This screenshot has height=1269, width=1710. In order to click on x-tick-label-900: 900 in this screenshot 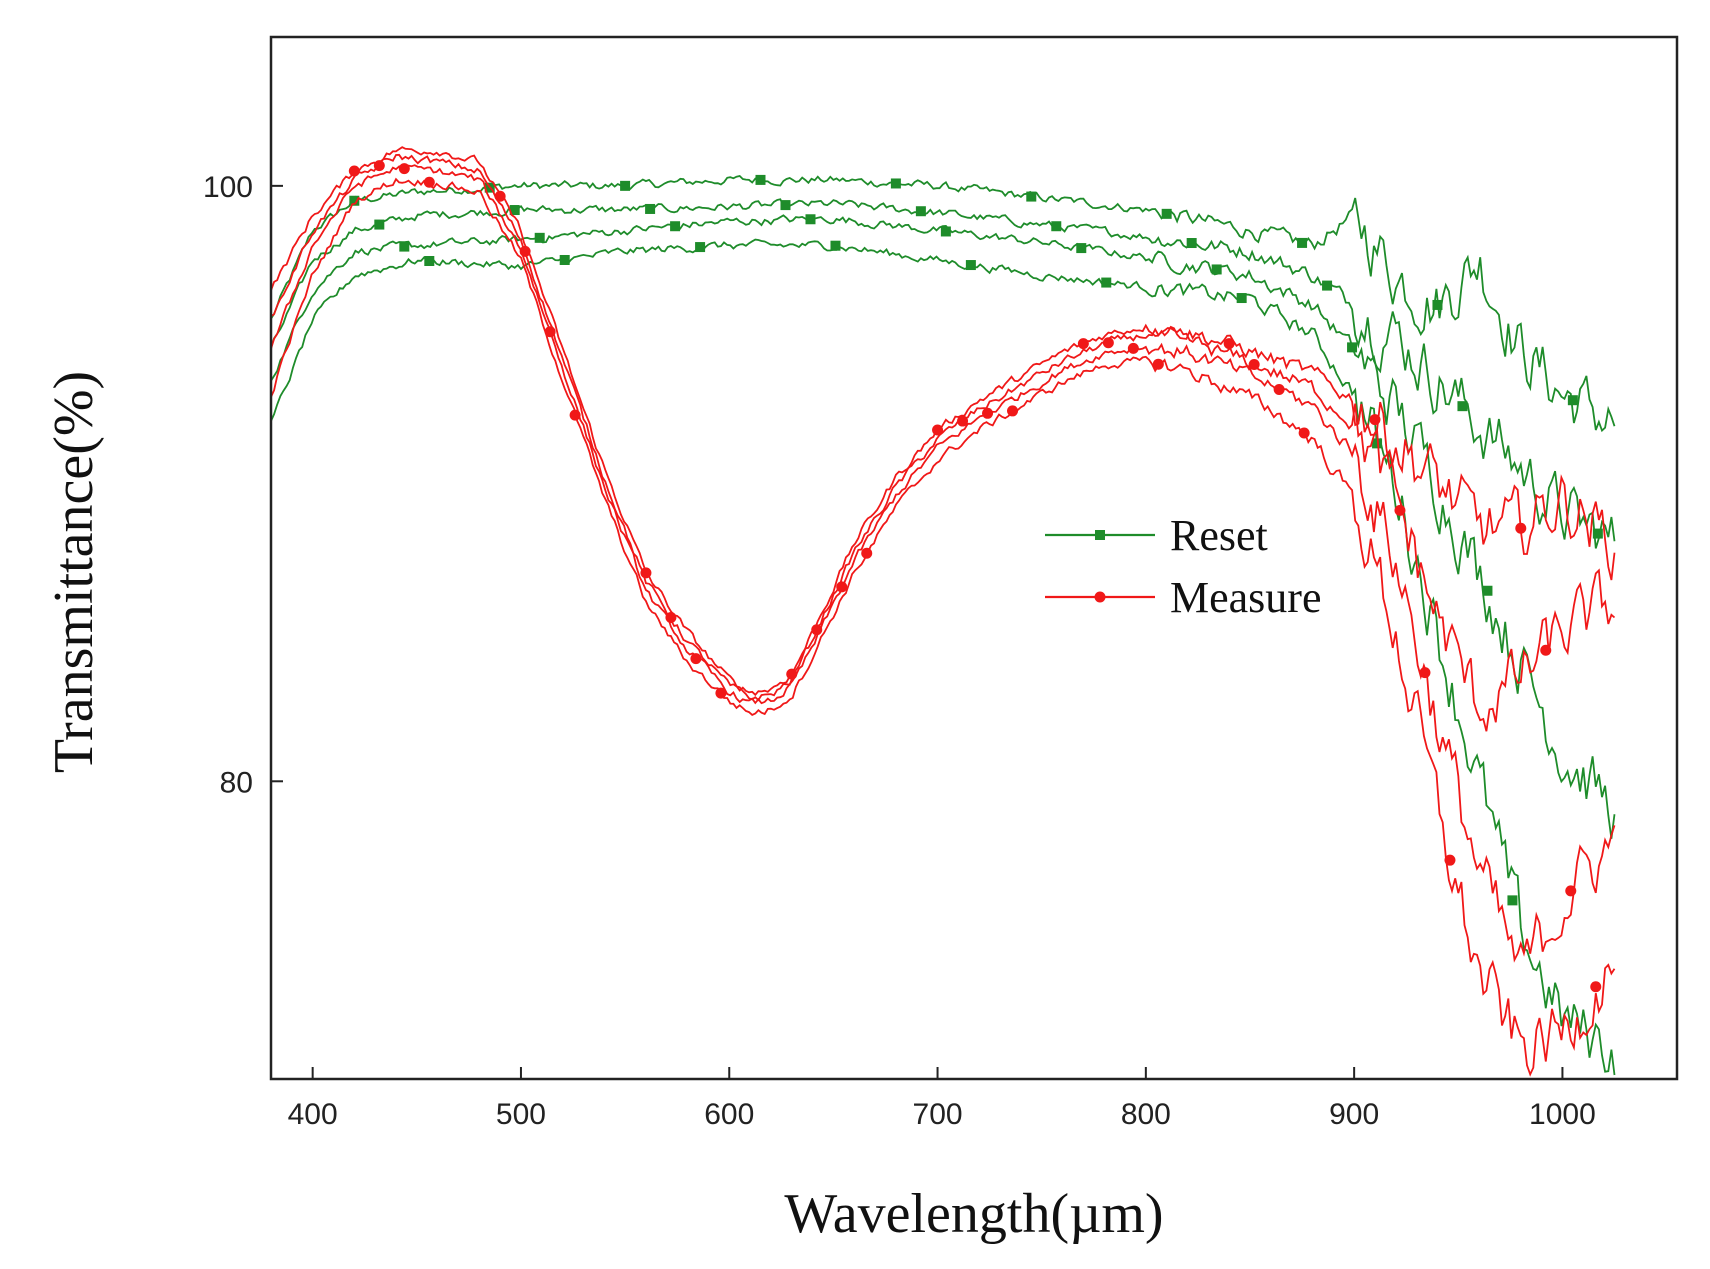, I will do `click(1354, 1114)`.